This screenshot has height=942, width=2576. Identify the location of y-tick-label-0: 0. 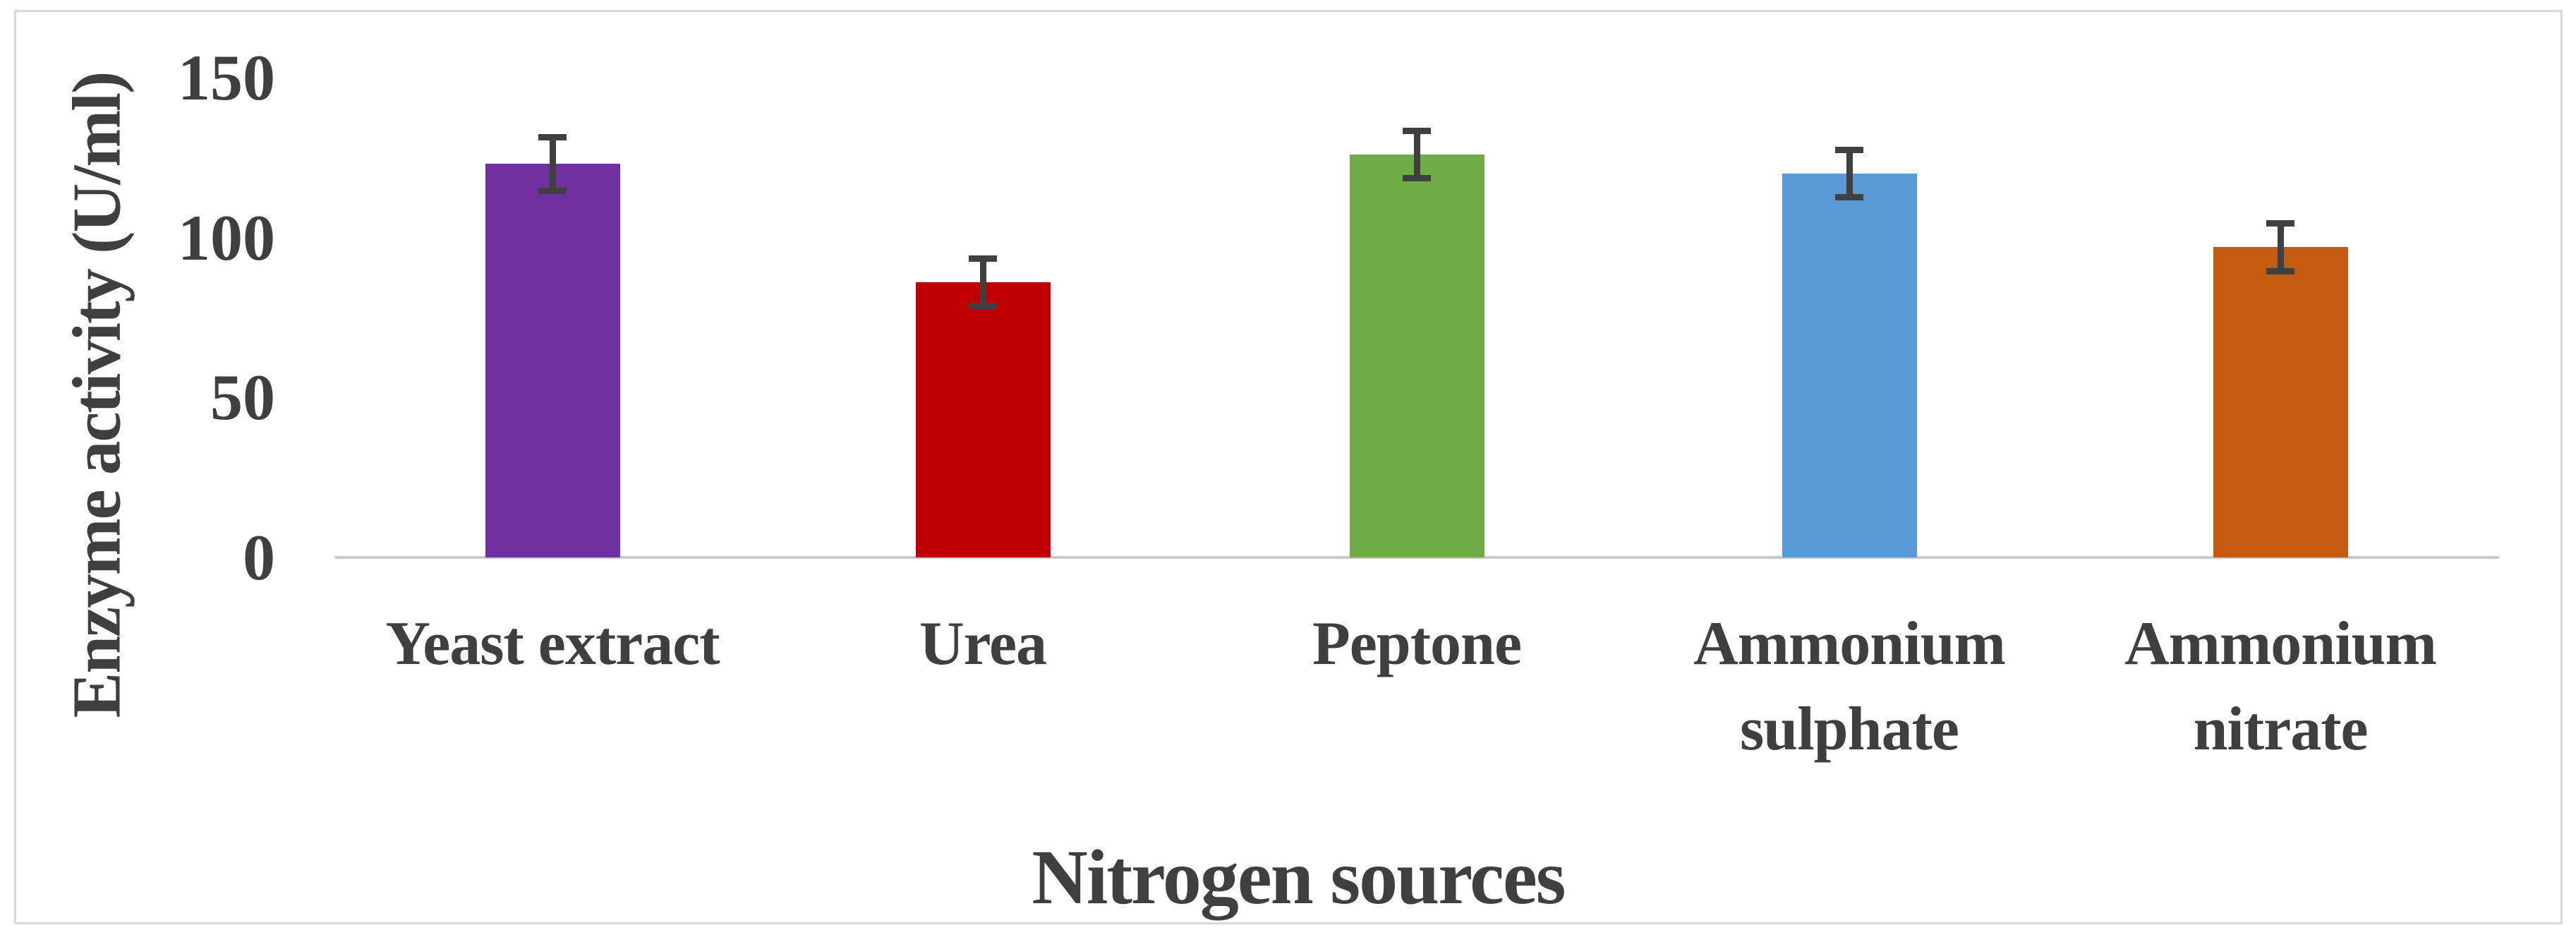
(259, 557).